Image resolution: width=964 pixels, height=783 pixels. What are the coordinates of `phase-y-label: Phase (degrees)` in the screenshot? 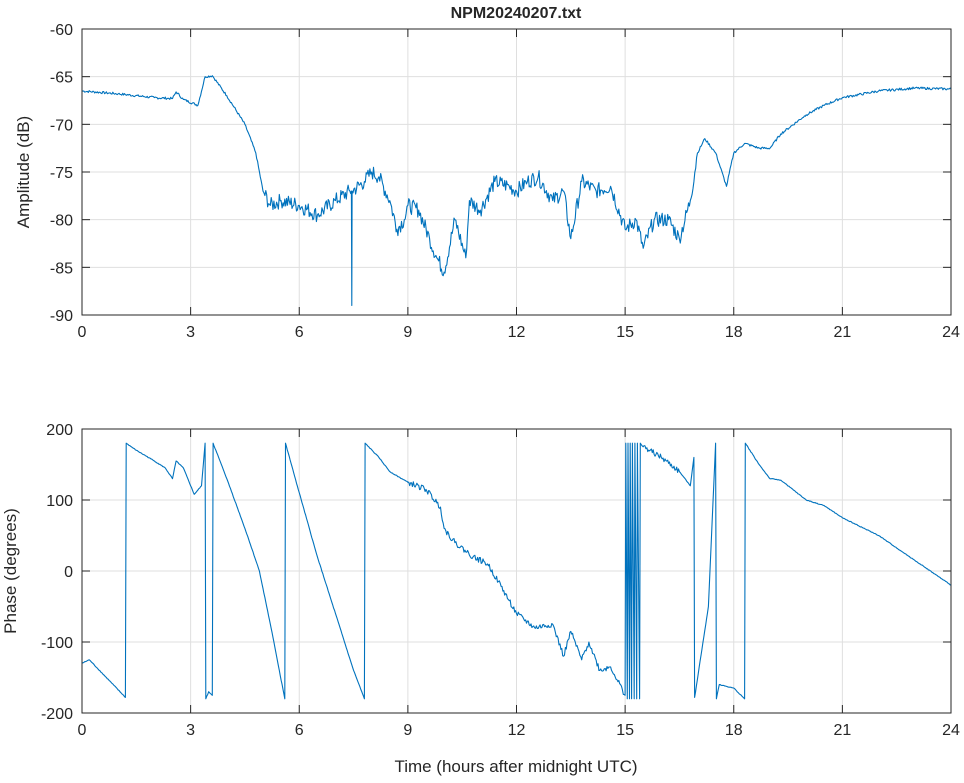 It's located at (10, 571).